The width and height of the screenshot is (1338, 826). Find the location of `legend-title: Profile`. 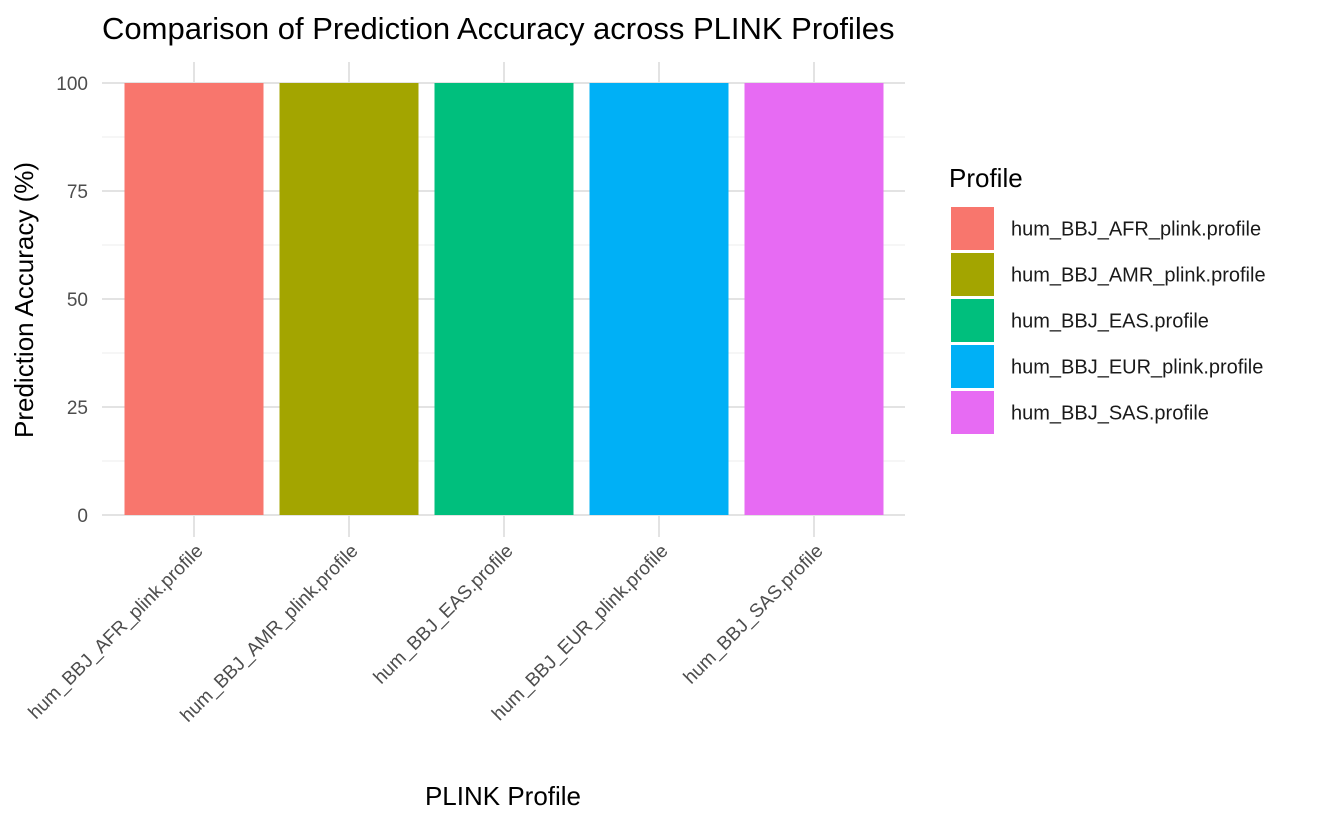

legend-title: Profile is located at coordinates (986, 178).